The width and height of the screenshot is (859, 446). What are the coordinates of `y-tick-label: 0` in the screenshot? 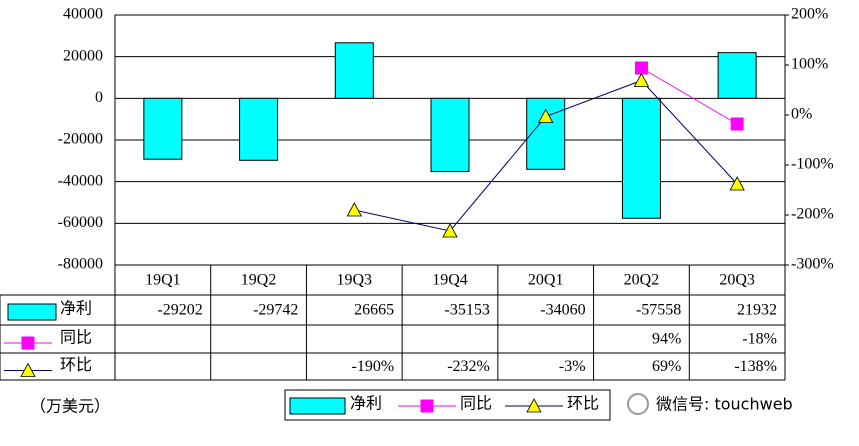 It's located at (99, 97).